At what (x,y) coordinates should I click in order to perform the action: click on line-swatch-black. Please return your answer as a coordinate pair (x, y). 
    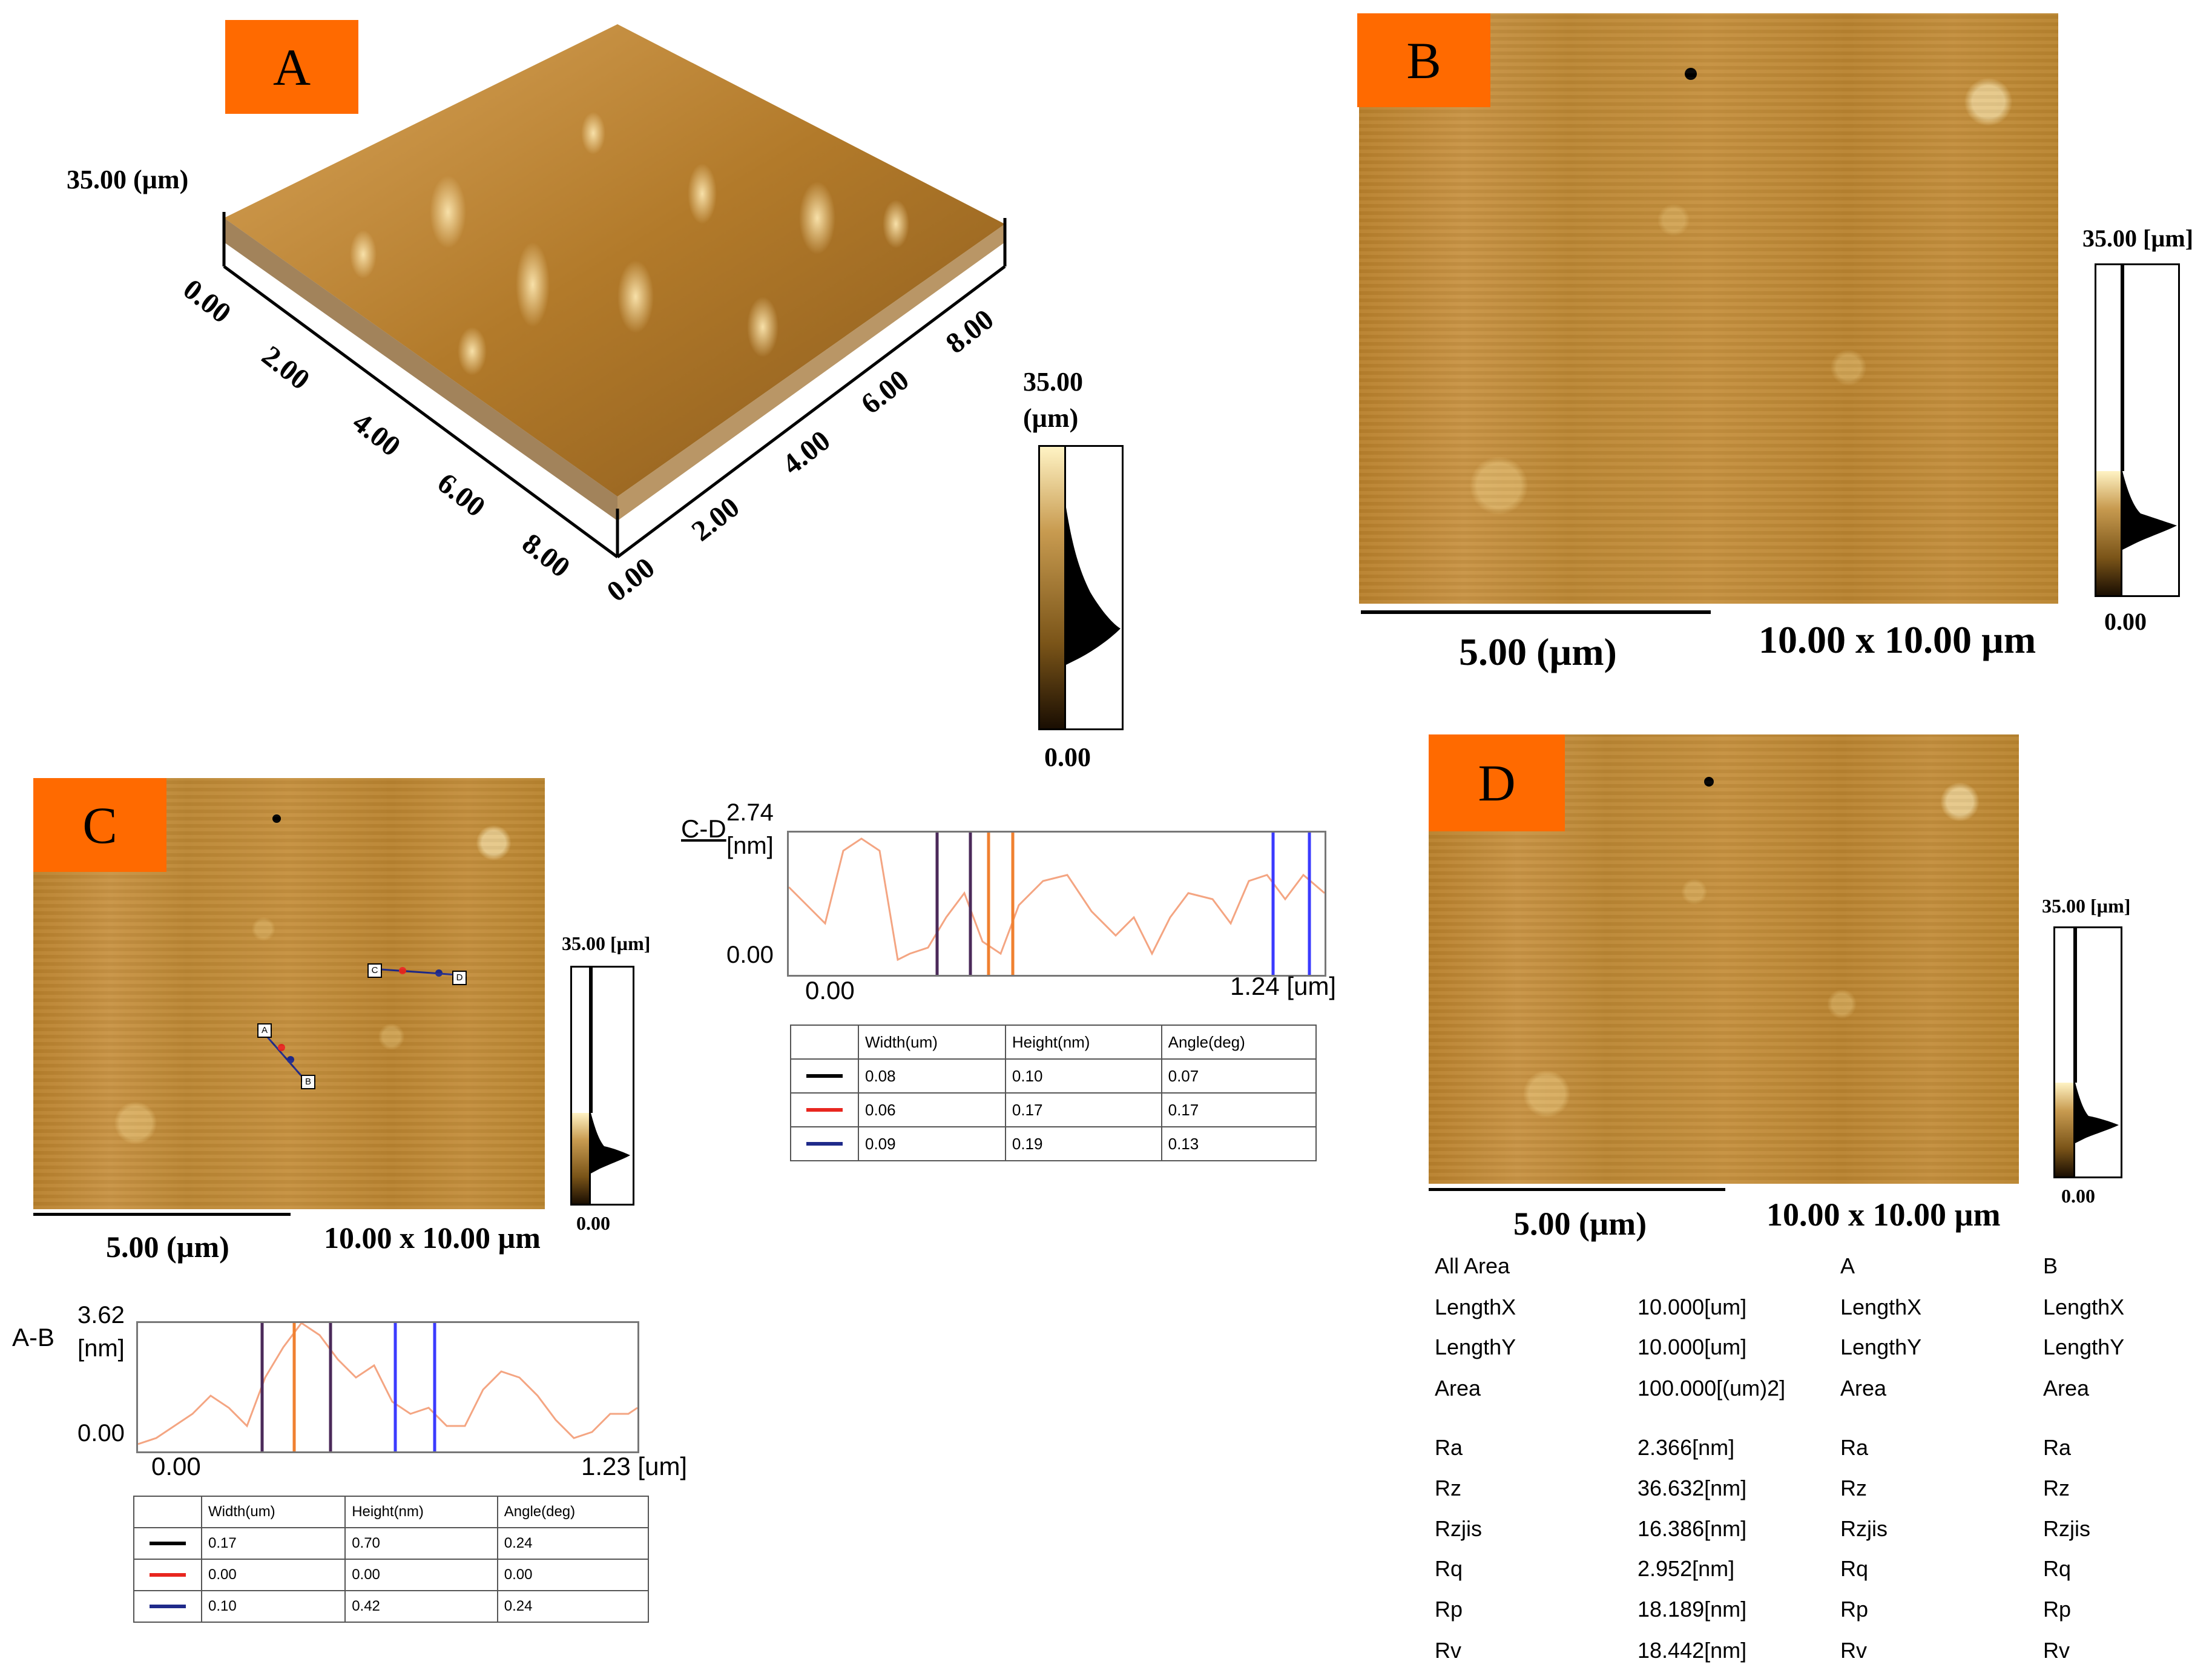
    Looking at the image, I should click on (168, 1543).